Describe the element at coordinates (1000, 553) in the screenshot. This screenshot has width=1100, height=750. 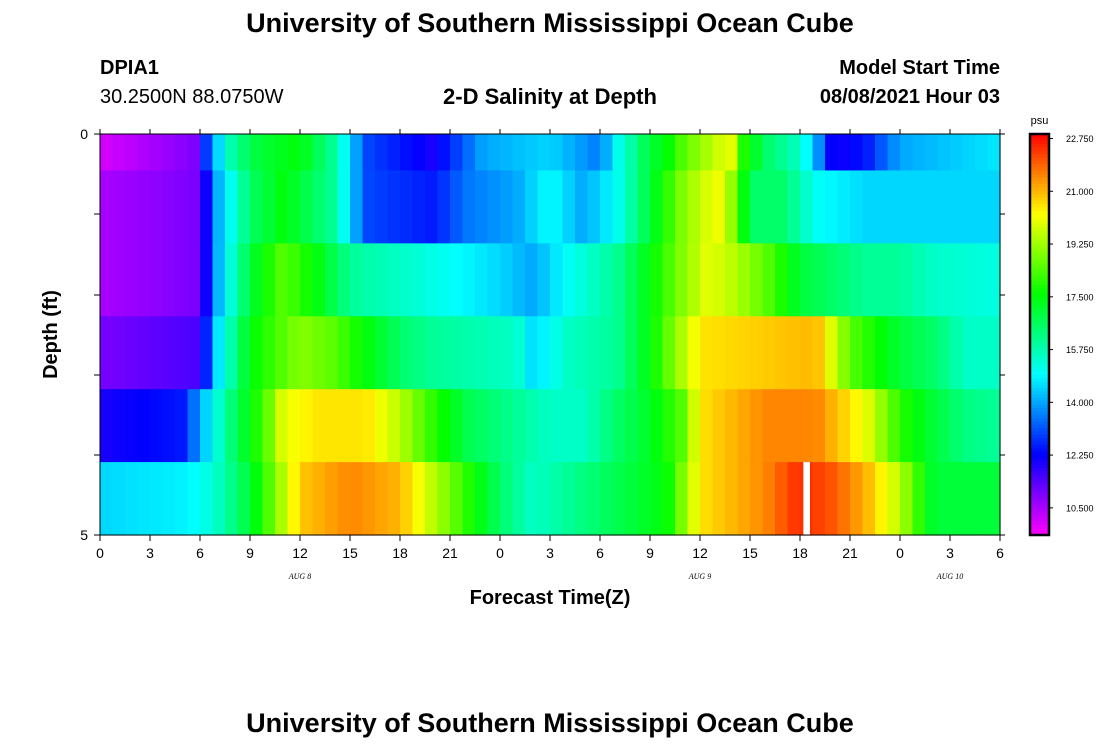
I see `x-tick-label: 6` at that location.